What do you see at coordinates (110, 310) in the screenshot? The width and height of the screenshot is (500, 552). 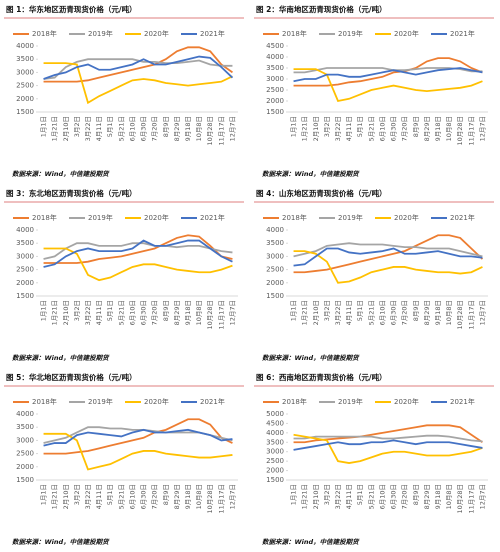 I see `x-tick-label: 5月1日` at bounding box center [110, 310].